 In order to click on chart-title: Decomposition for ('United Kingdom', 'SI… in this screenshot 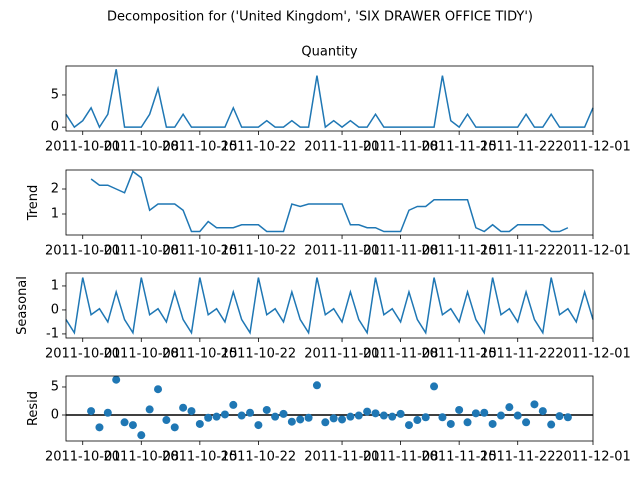, I will do `click(320, 17)`.